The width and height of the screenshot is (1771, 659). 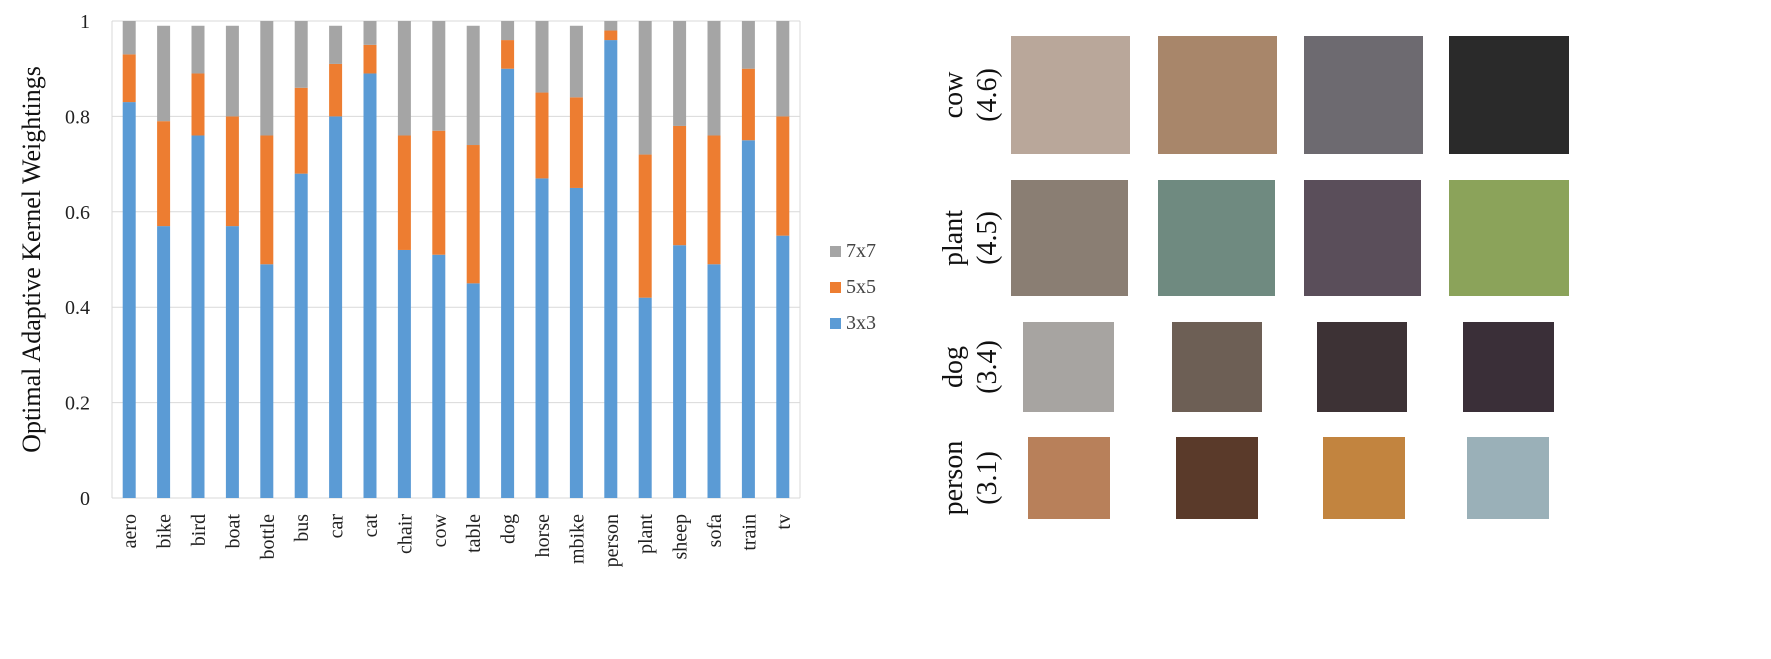 What do you see at coordinates (267, 200) in the screenshot?
I see `bar-5x5-bottle` at bounding box center [267, 200].